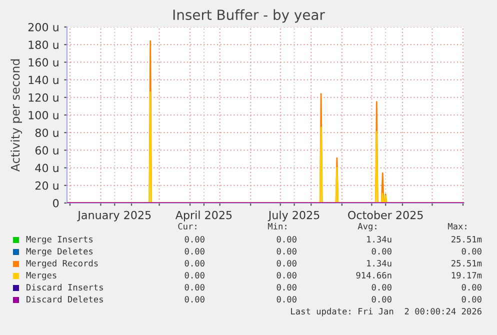 This screenshot has height=335, width=497. Describe the element at coordinates (56, 203) in the screenshot. I see `y-tick-label: 0` at that location.